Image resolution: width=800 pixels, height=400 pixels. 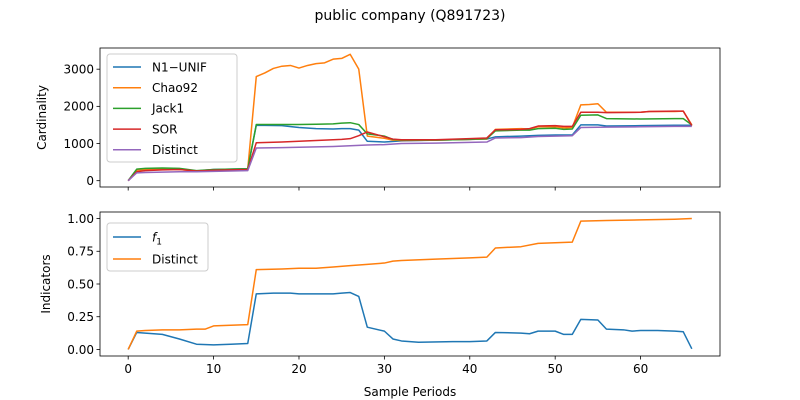 I want to click on y-tick-label-1-1: 0, so click(x=90, y=181).